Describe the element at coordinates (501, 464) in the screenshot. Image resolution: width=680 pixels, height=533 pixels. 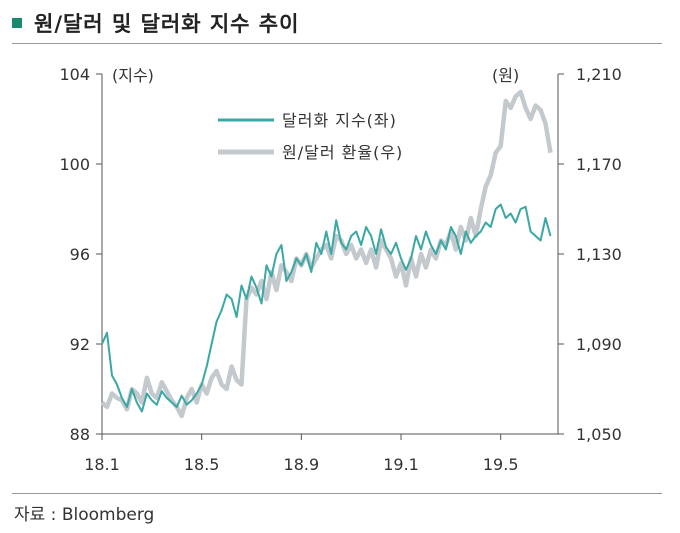
I see `x-axis-tick-label: 19.5` at that location.